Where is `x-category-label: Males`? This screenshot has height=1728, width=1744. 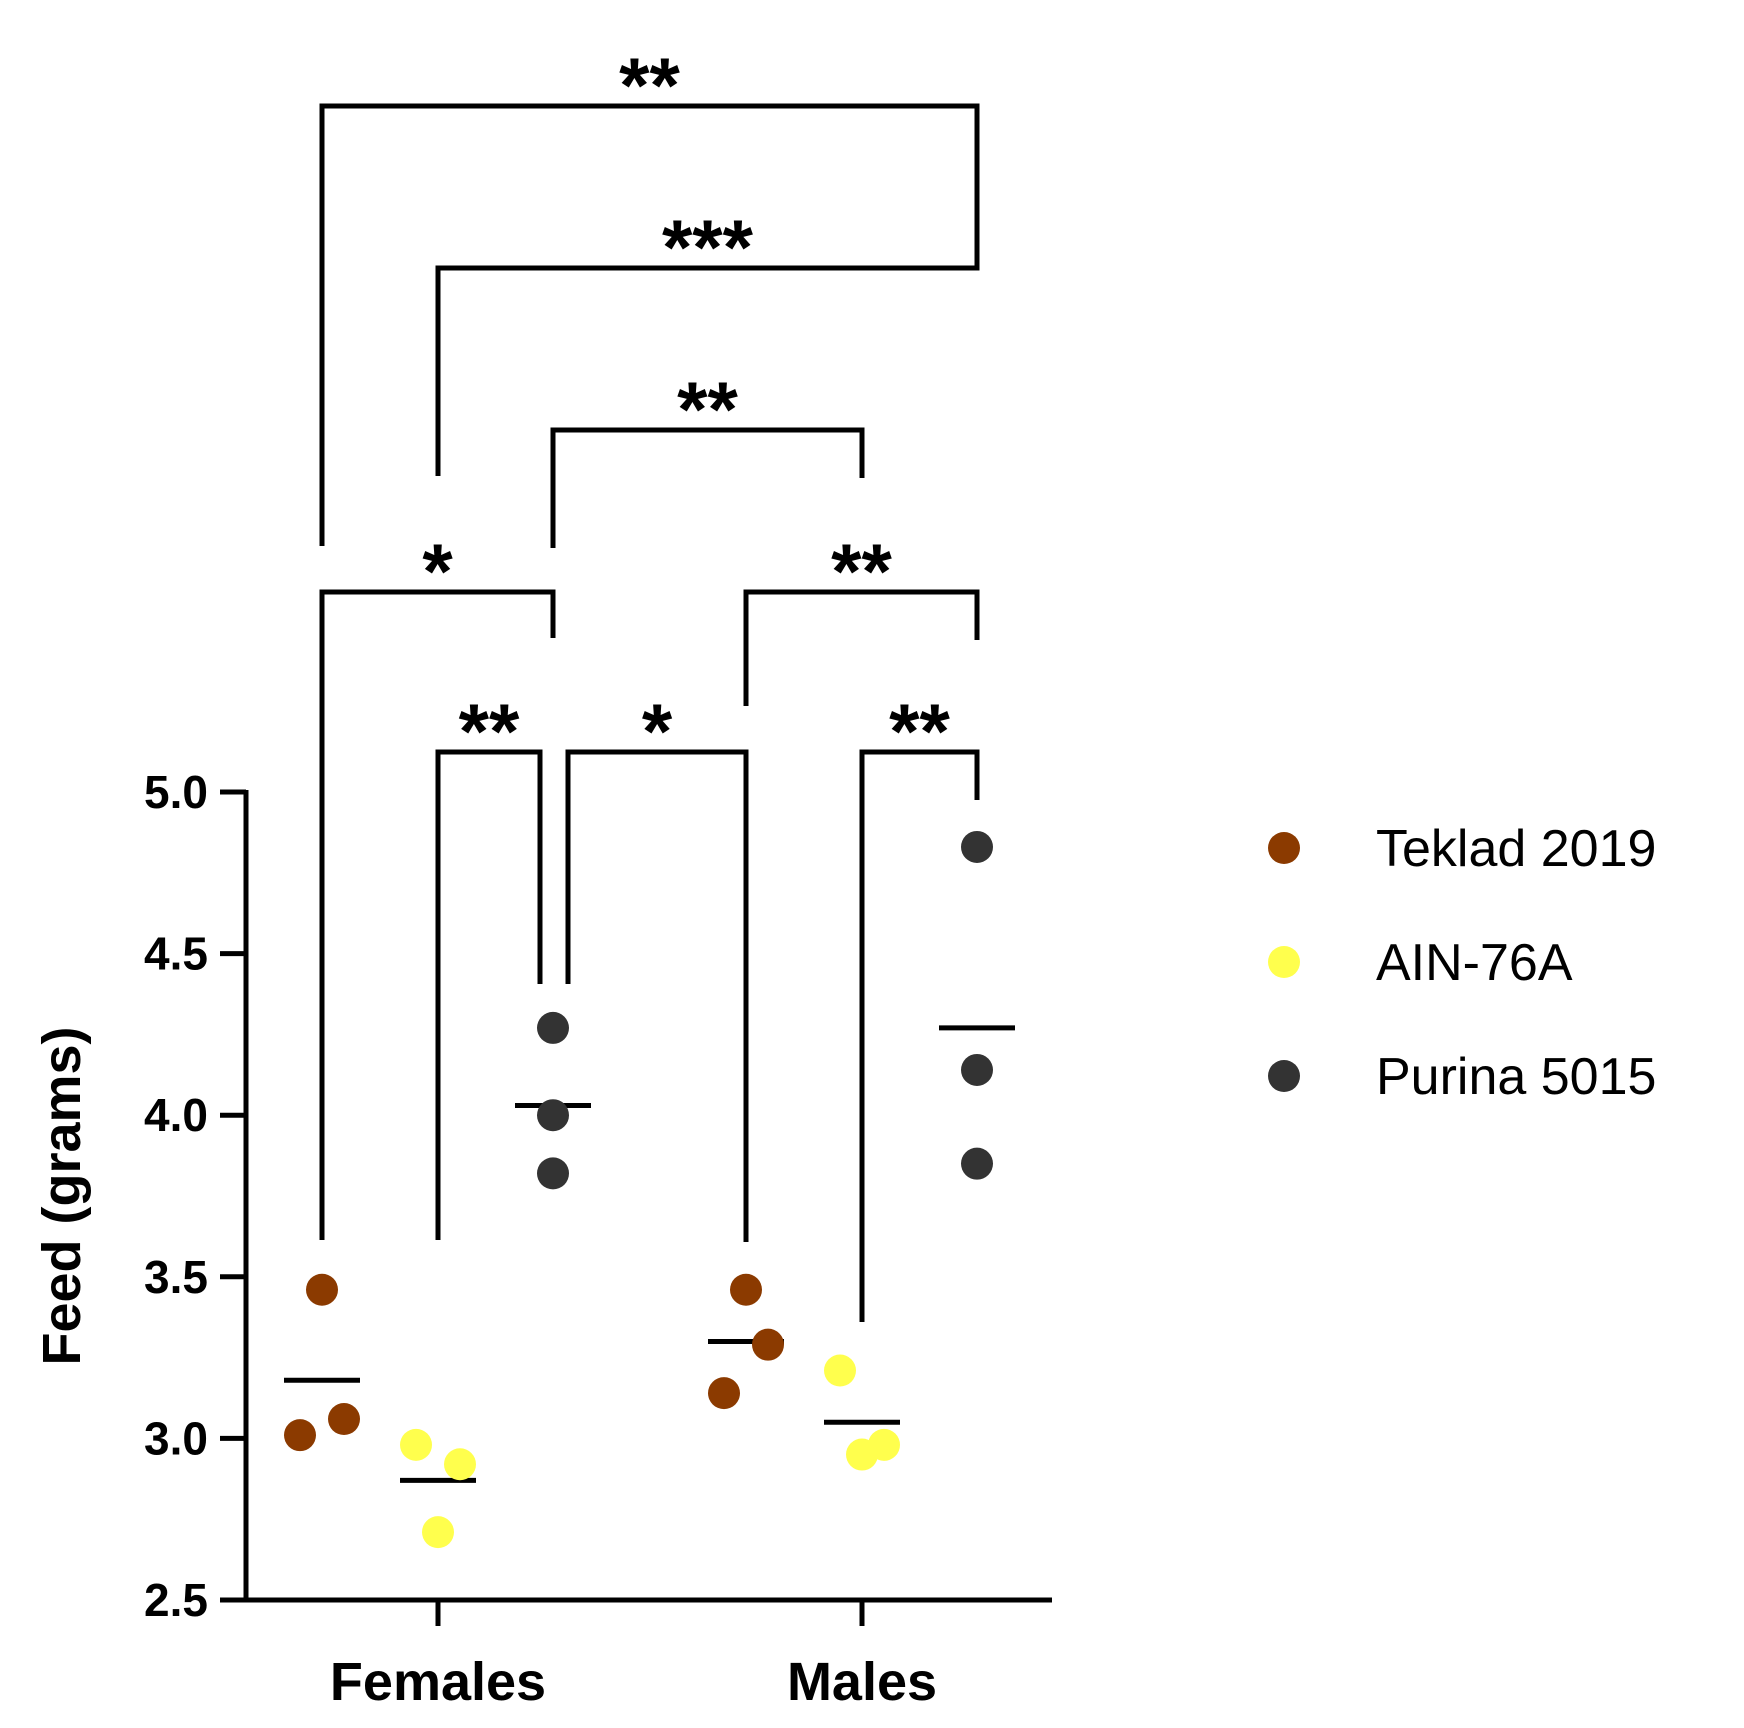 x-category-label: Males is located at coordinates (862, 1682).